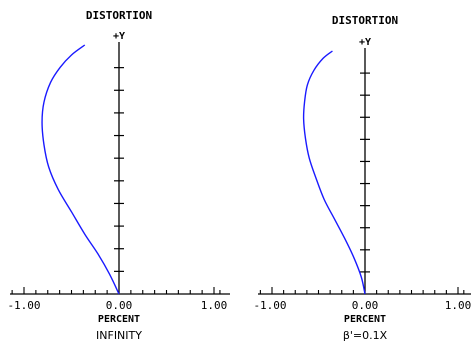  What do you see at coordinates (119, 335) in the screenshot?
I see `condition-label: INFINITY` at bounding box center [119, 335].